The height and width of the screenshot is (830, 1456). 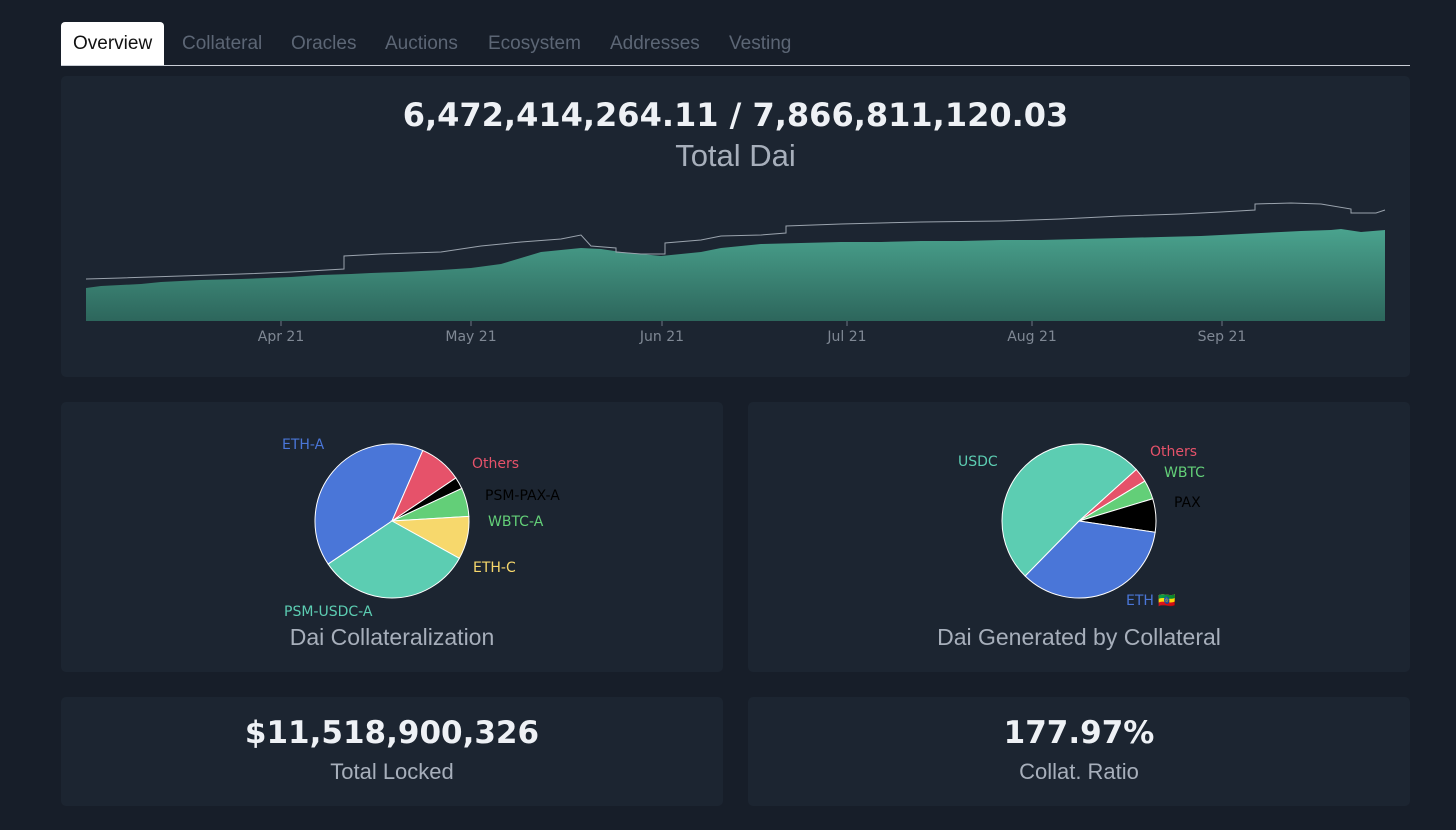 I want to click on pie-label: WBTC, so click(x=1184, y=473).